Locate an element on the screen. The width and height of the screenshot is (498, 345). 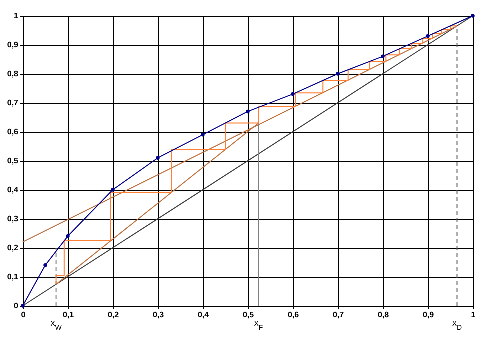
y-tick-label: 0,2 is located at coordinates (13, 248).